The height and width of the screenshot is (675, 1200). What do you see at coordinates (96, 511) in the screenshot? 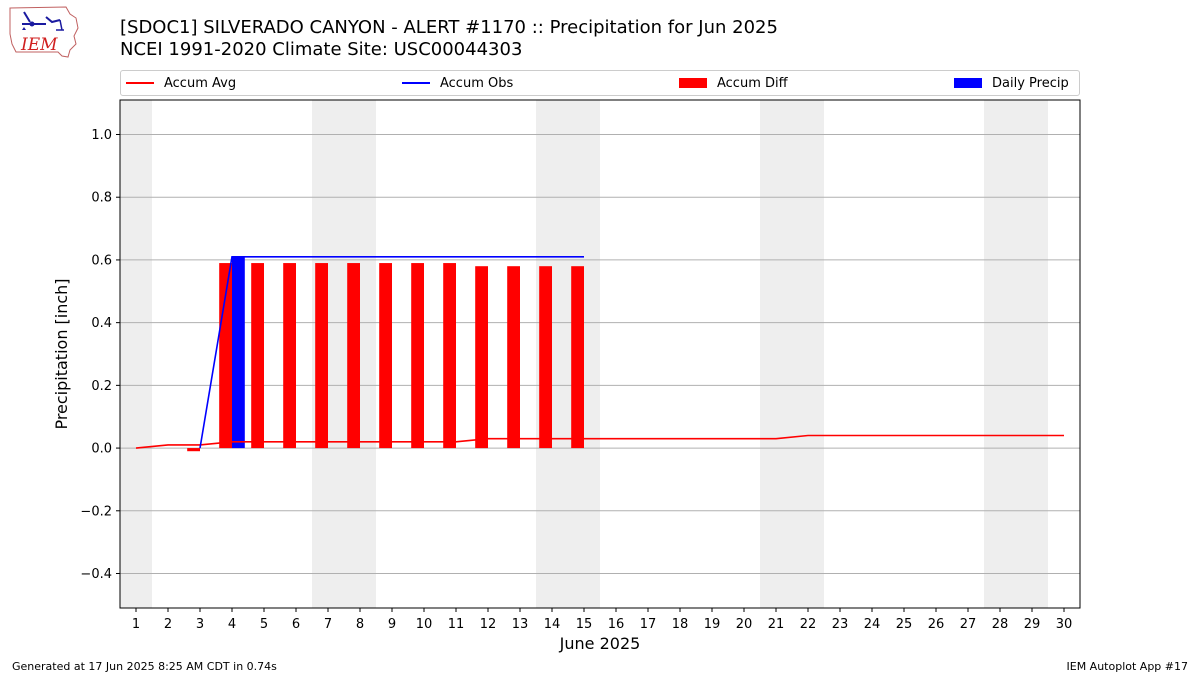
I see `y-tick-label: −0.2` at bounding box center [96, 511].